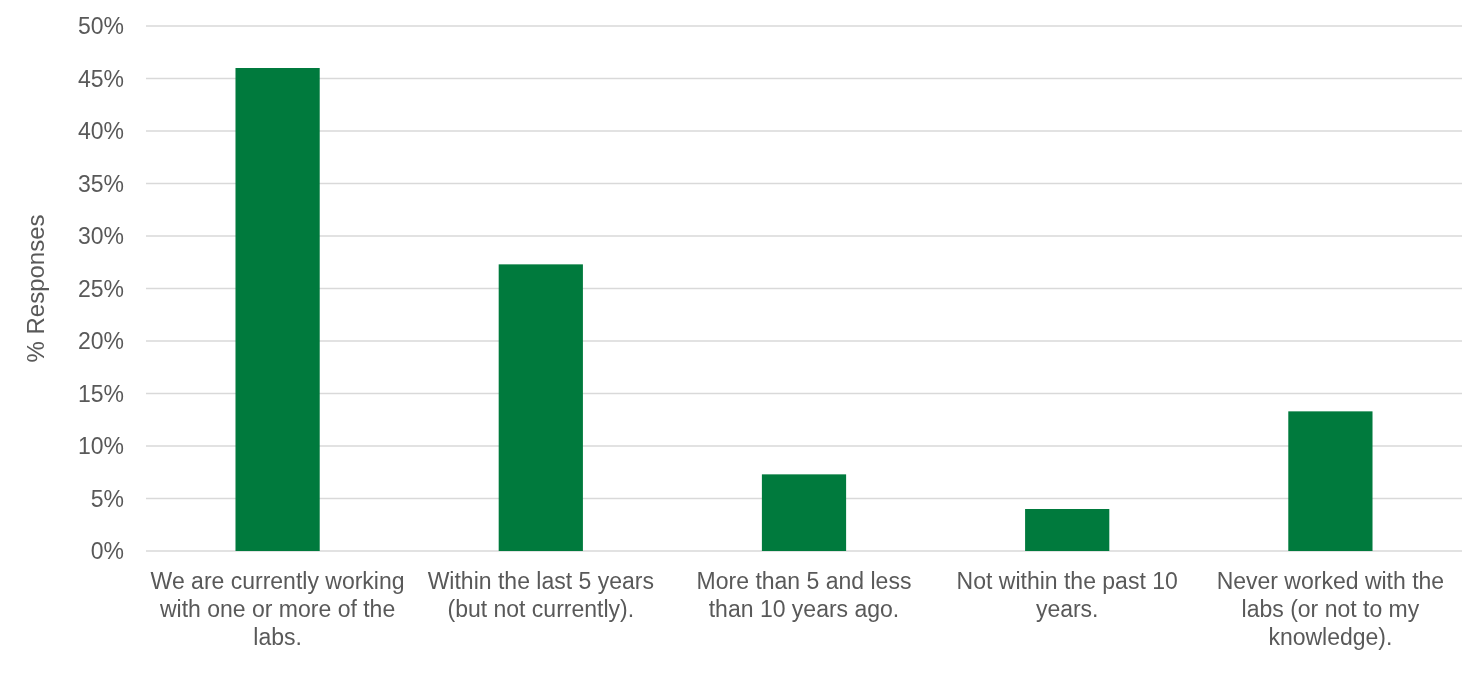  Describe the element at coordinates (100, 183) in the screenshot. I see `y-tick-label: 35%` at that location.